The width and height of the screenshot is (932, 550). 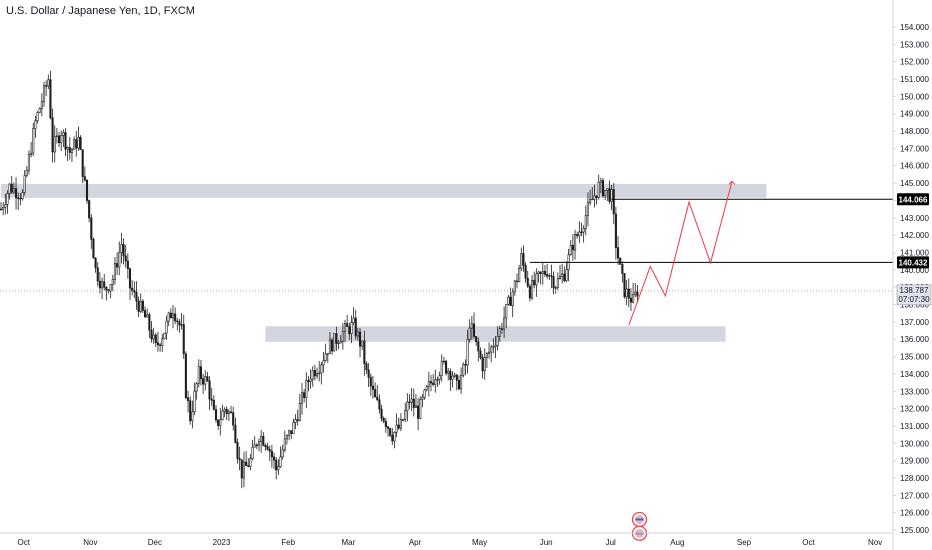 What do you see at coordinates (914, 183) in the screenshot?
I see `y-tick-label: 145.000` at bounding box center [914, 183].